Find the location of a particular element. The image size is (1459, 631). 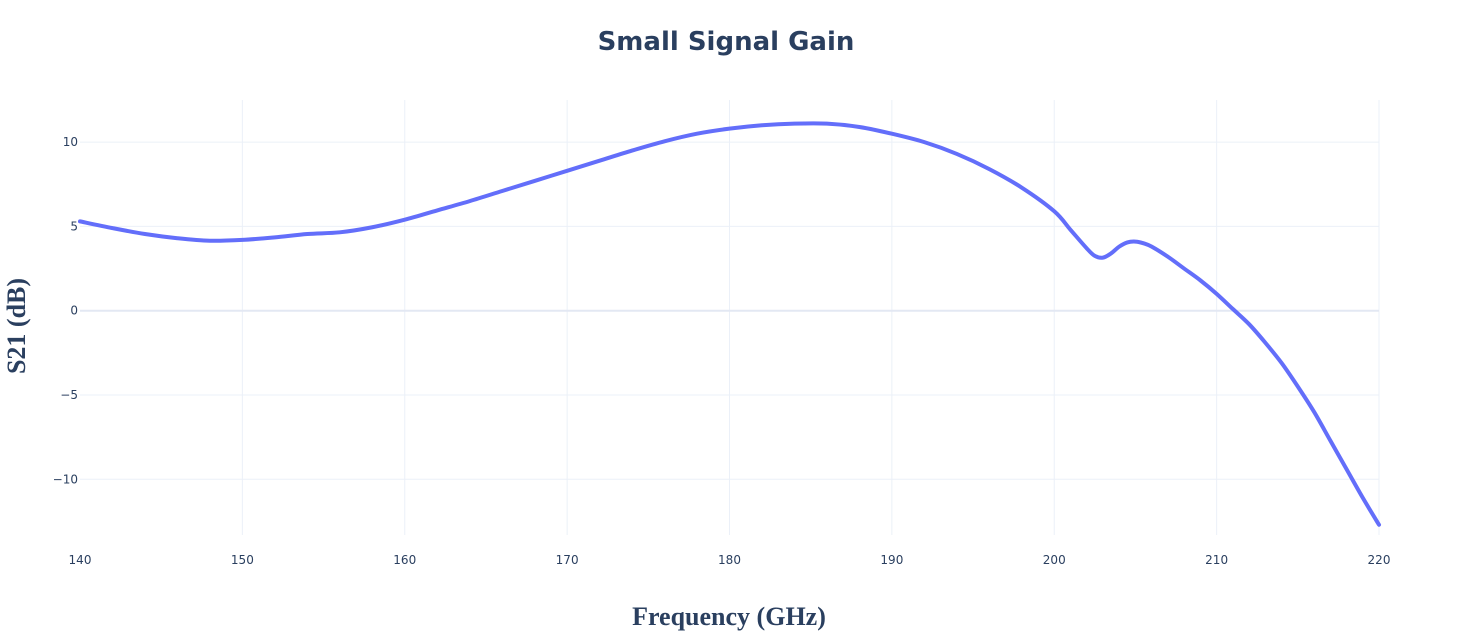

x-tick-labels: 140 150 160 170 180 190 200 210 220 is located at coordinates (730, 560).